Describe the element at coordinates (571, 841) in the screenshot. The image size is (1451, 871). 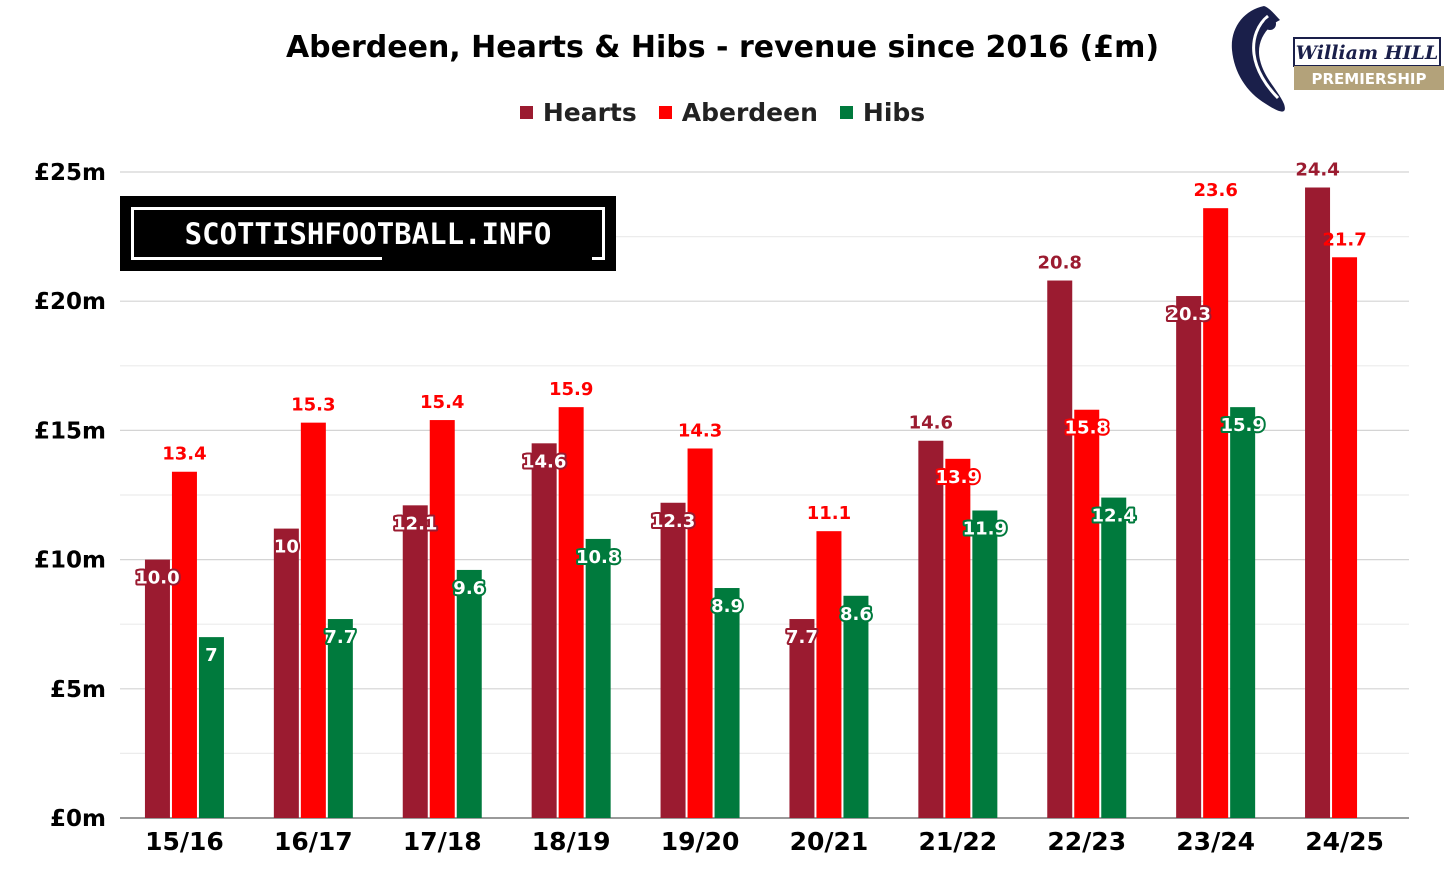
I see `x-tick-label: 18/19` at that location.